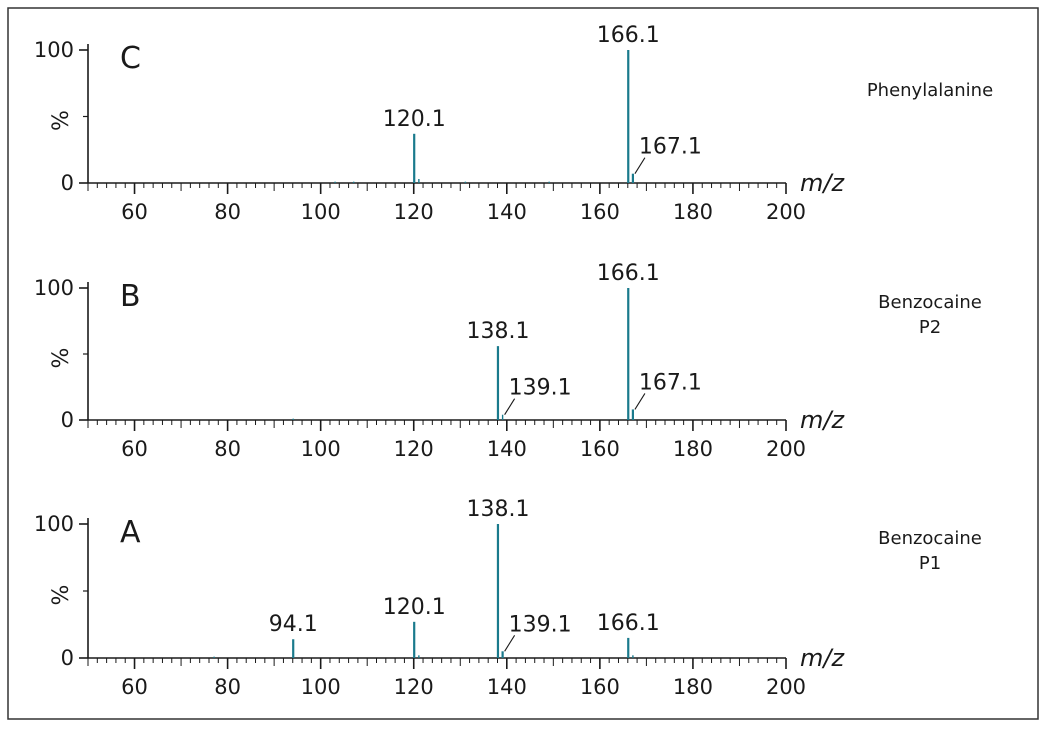 The image size is (1046, 732). Describe the element at coordinates (130, 58) in the screenshot. I see `panel-letter: C` at that location.